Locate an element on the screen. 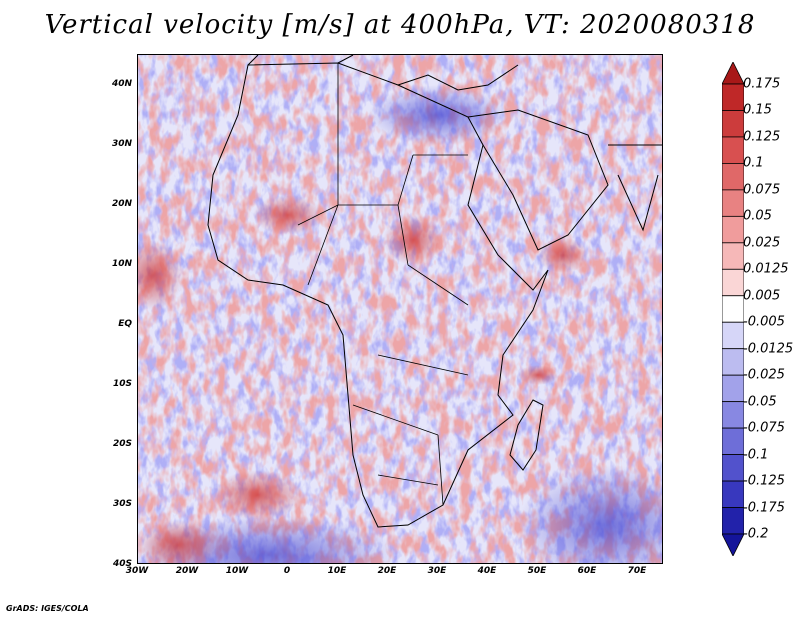  lon-label: 0 is located at coordinates (287, 571).